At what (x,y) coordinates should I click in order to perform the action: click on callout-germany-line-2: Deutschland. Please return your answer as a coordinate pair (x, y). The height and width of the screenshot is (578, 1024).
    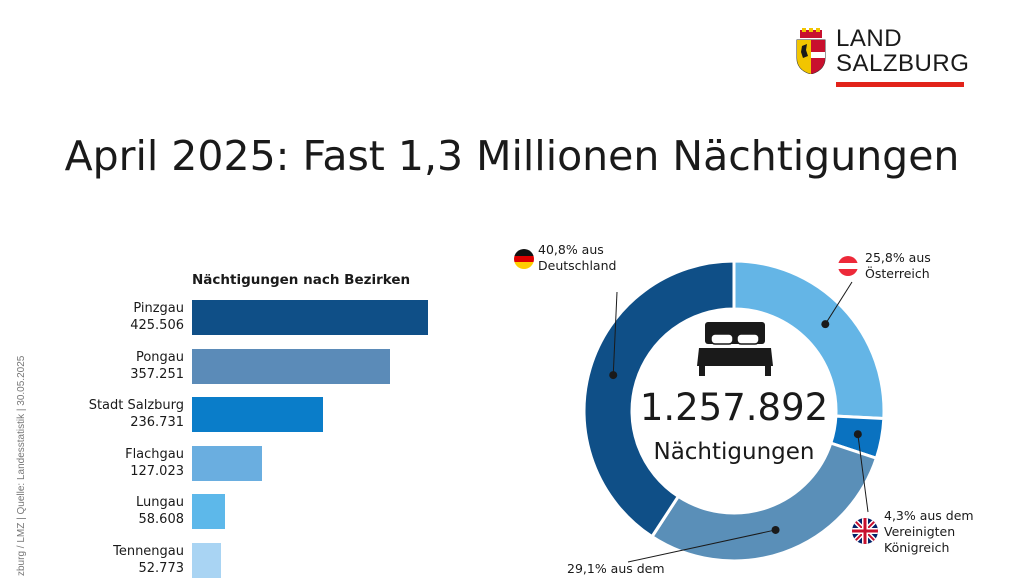
    Looking at the image, I should click on (577, 265).